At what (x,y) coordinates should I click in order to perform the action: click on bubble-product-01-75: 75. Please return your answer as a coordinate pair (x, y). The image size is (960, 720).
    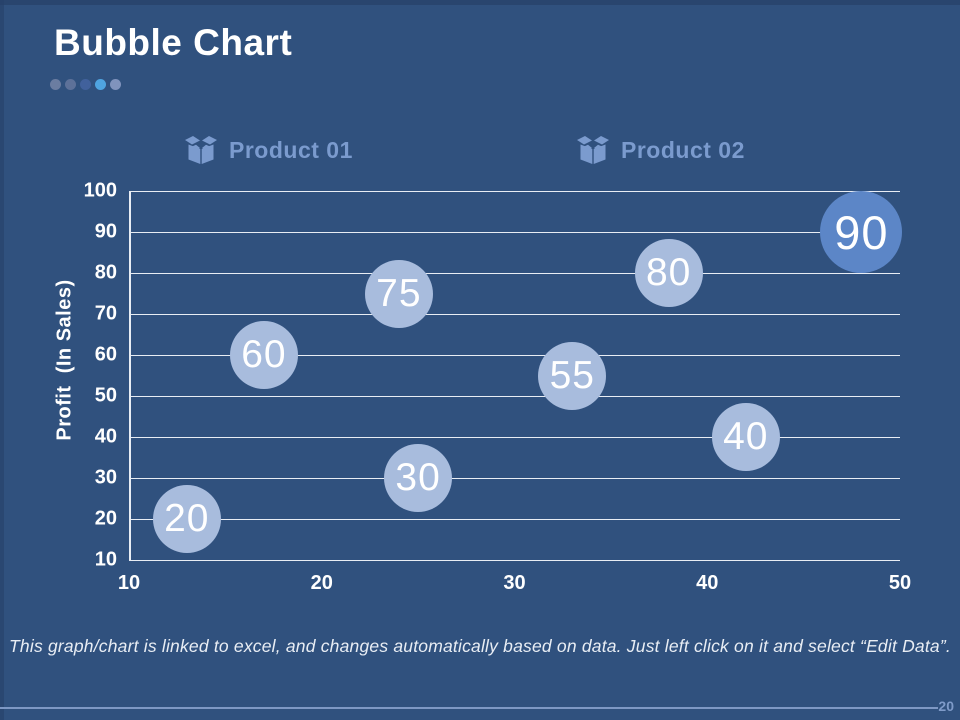
    Looking at the image, I should click on (398, 293).